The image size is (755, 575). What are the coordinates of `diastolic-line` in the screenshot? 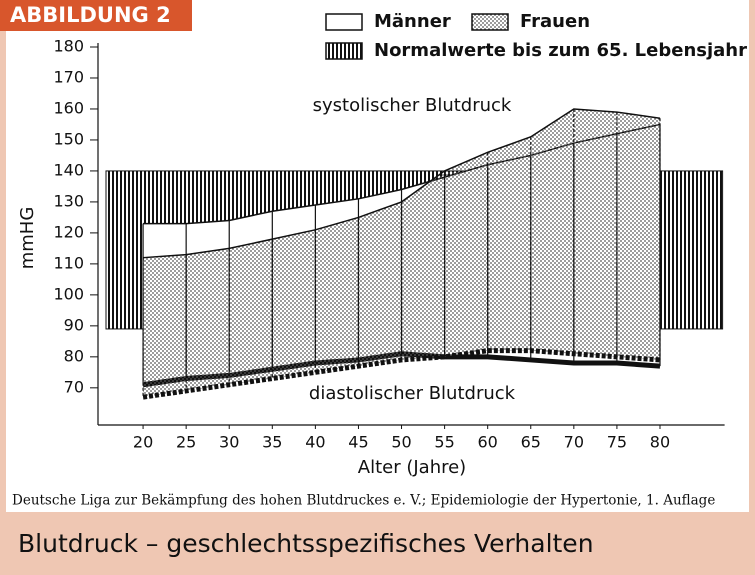 It's located at (401, 374).